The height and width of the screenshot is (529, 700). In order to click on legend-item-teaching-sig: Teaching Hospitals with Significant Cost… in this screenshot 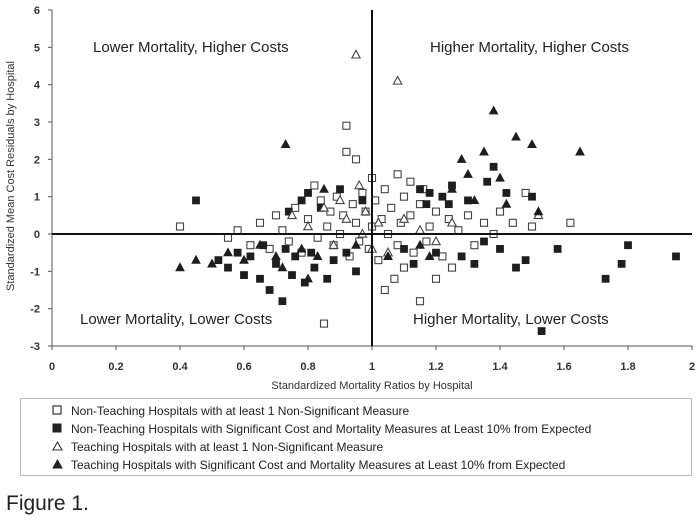, I will do `click(307, 465)`.